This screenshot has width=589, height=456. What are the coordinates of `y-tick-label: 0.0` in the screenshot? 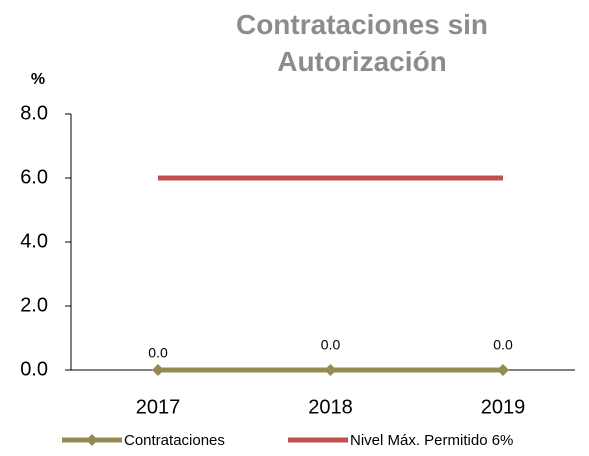 It's located at (34, 369).